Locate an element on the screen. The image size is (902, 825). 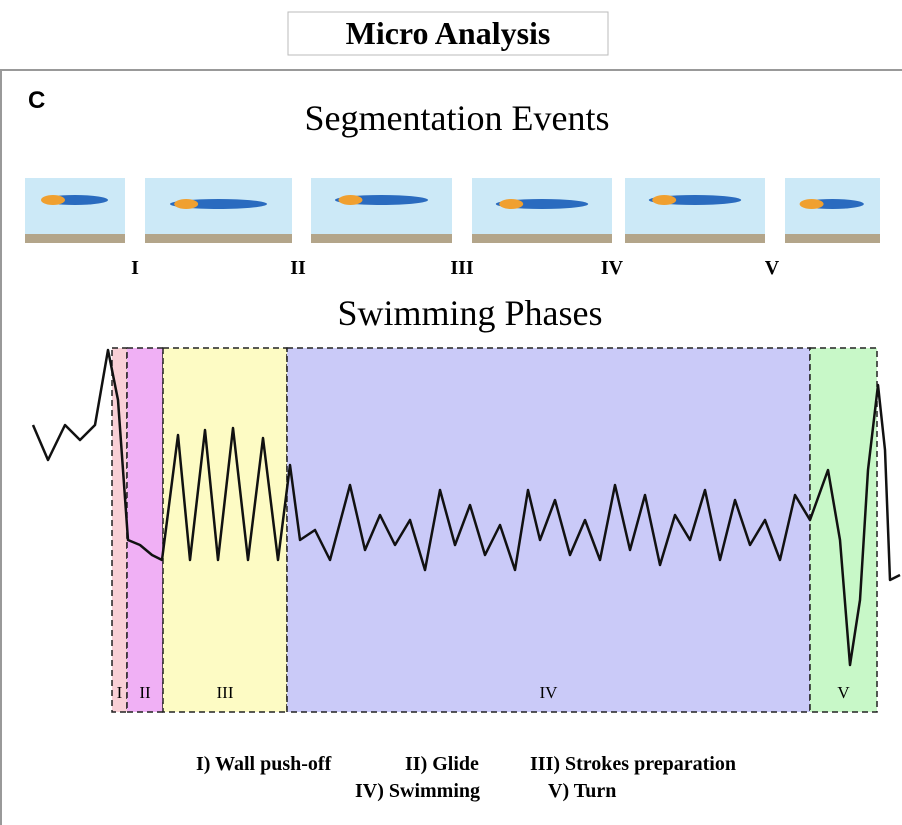
event-marker: IV is located at coordinates (612, 268).